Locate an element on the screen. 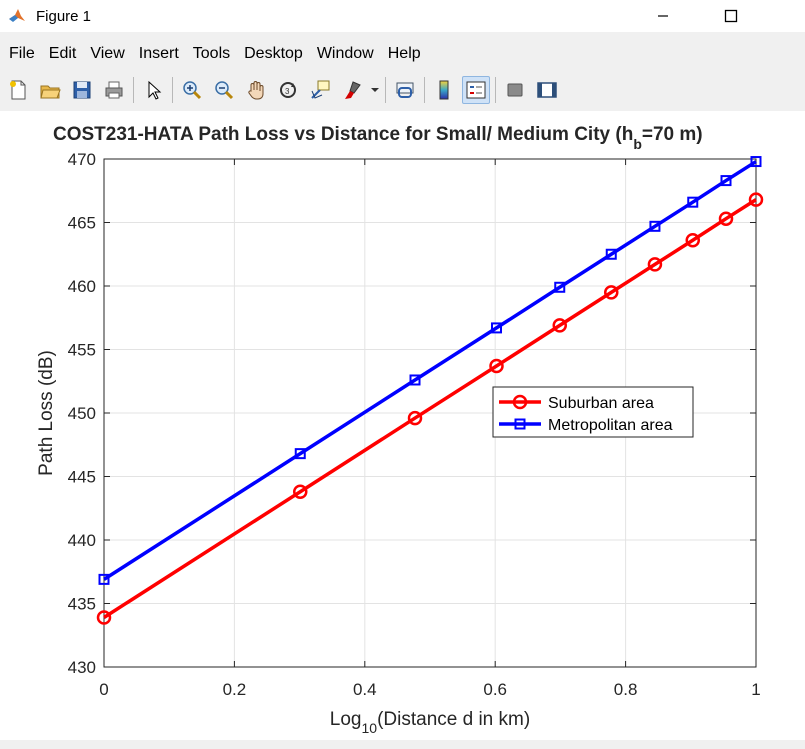  data-cursor-icon is located at coordinates (320, 89).